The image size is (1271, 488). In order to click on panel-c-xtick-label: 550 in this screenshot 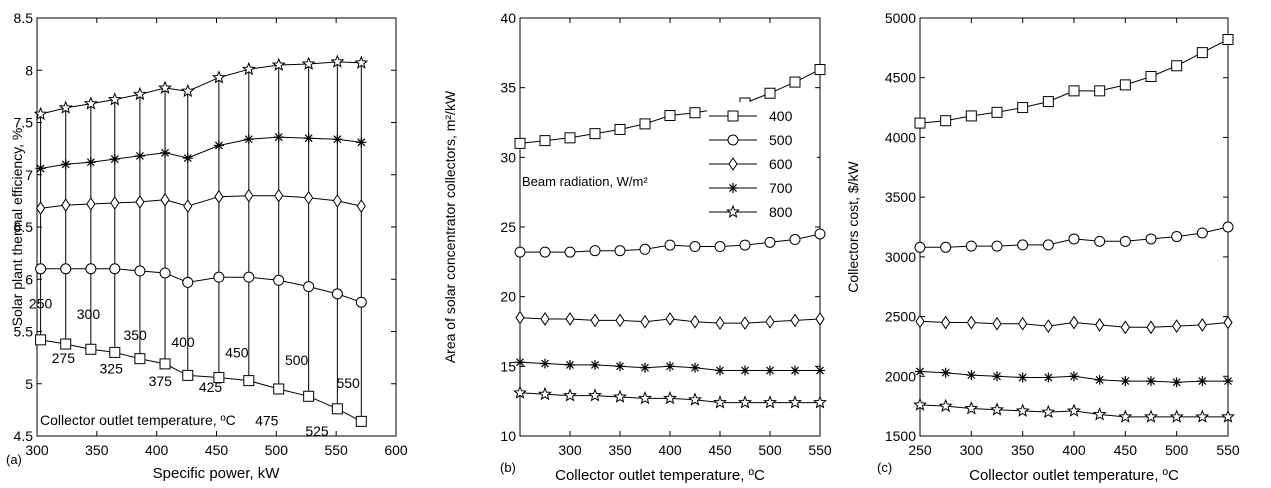, I will do `click(1228, 450)`.